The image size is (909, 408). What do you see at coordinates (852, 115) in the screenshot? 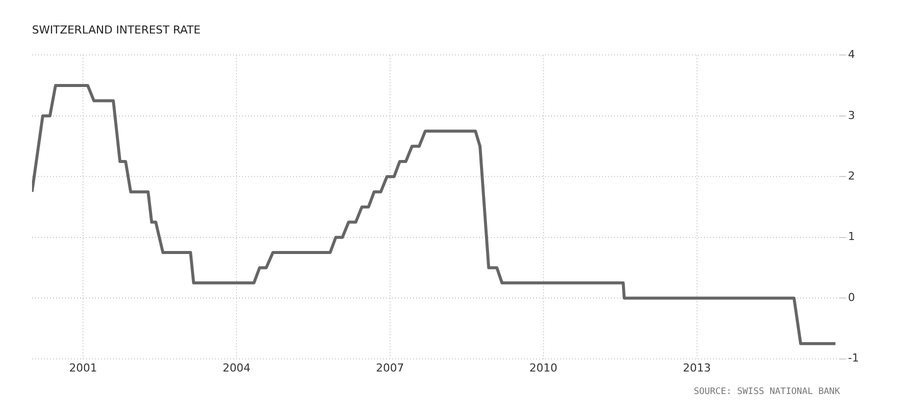
I see `y-tick-label: 3` at bounding box center [852, 115].